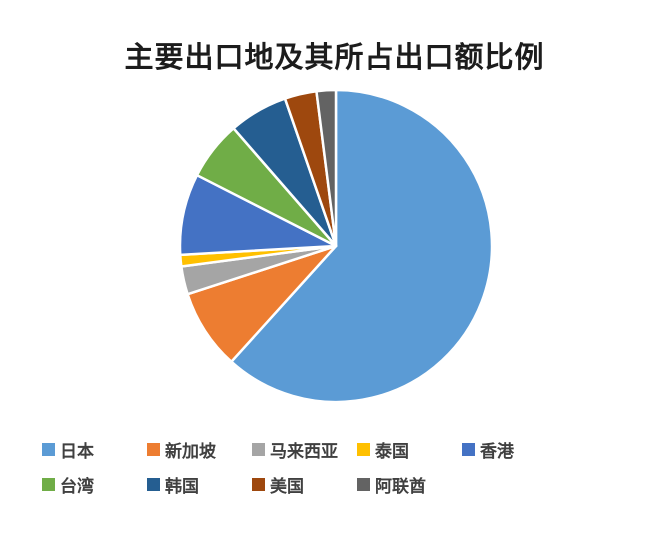  Describe the element at coordinates (153, 484) in the screenshot. I see `legend-swatch-southkorea` at that location.